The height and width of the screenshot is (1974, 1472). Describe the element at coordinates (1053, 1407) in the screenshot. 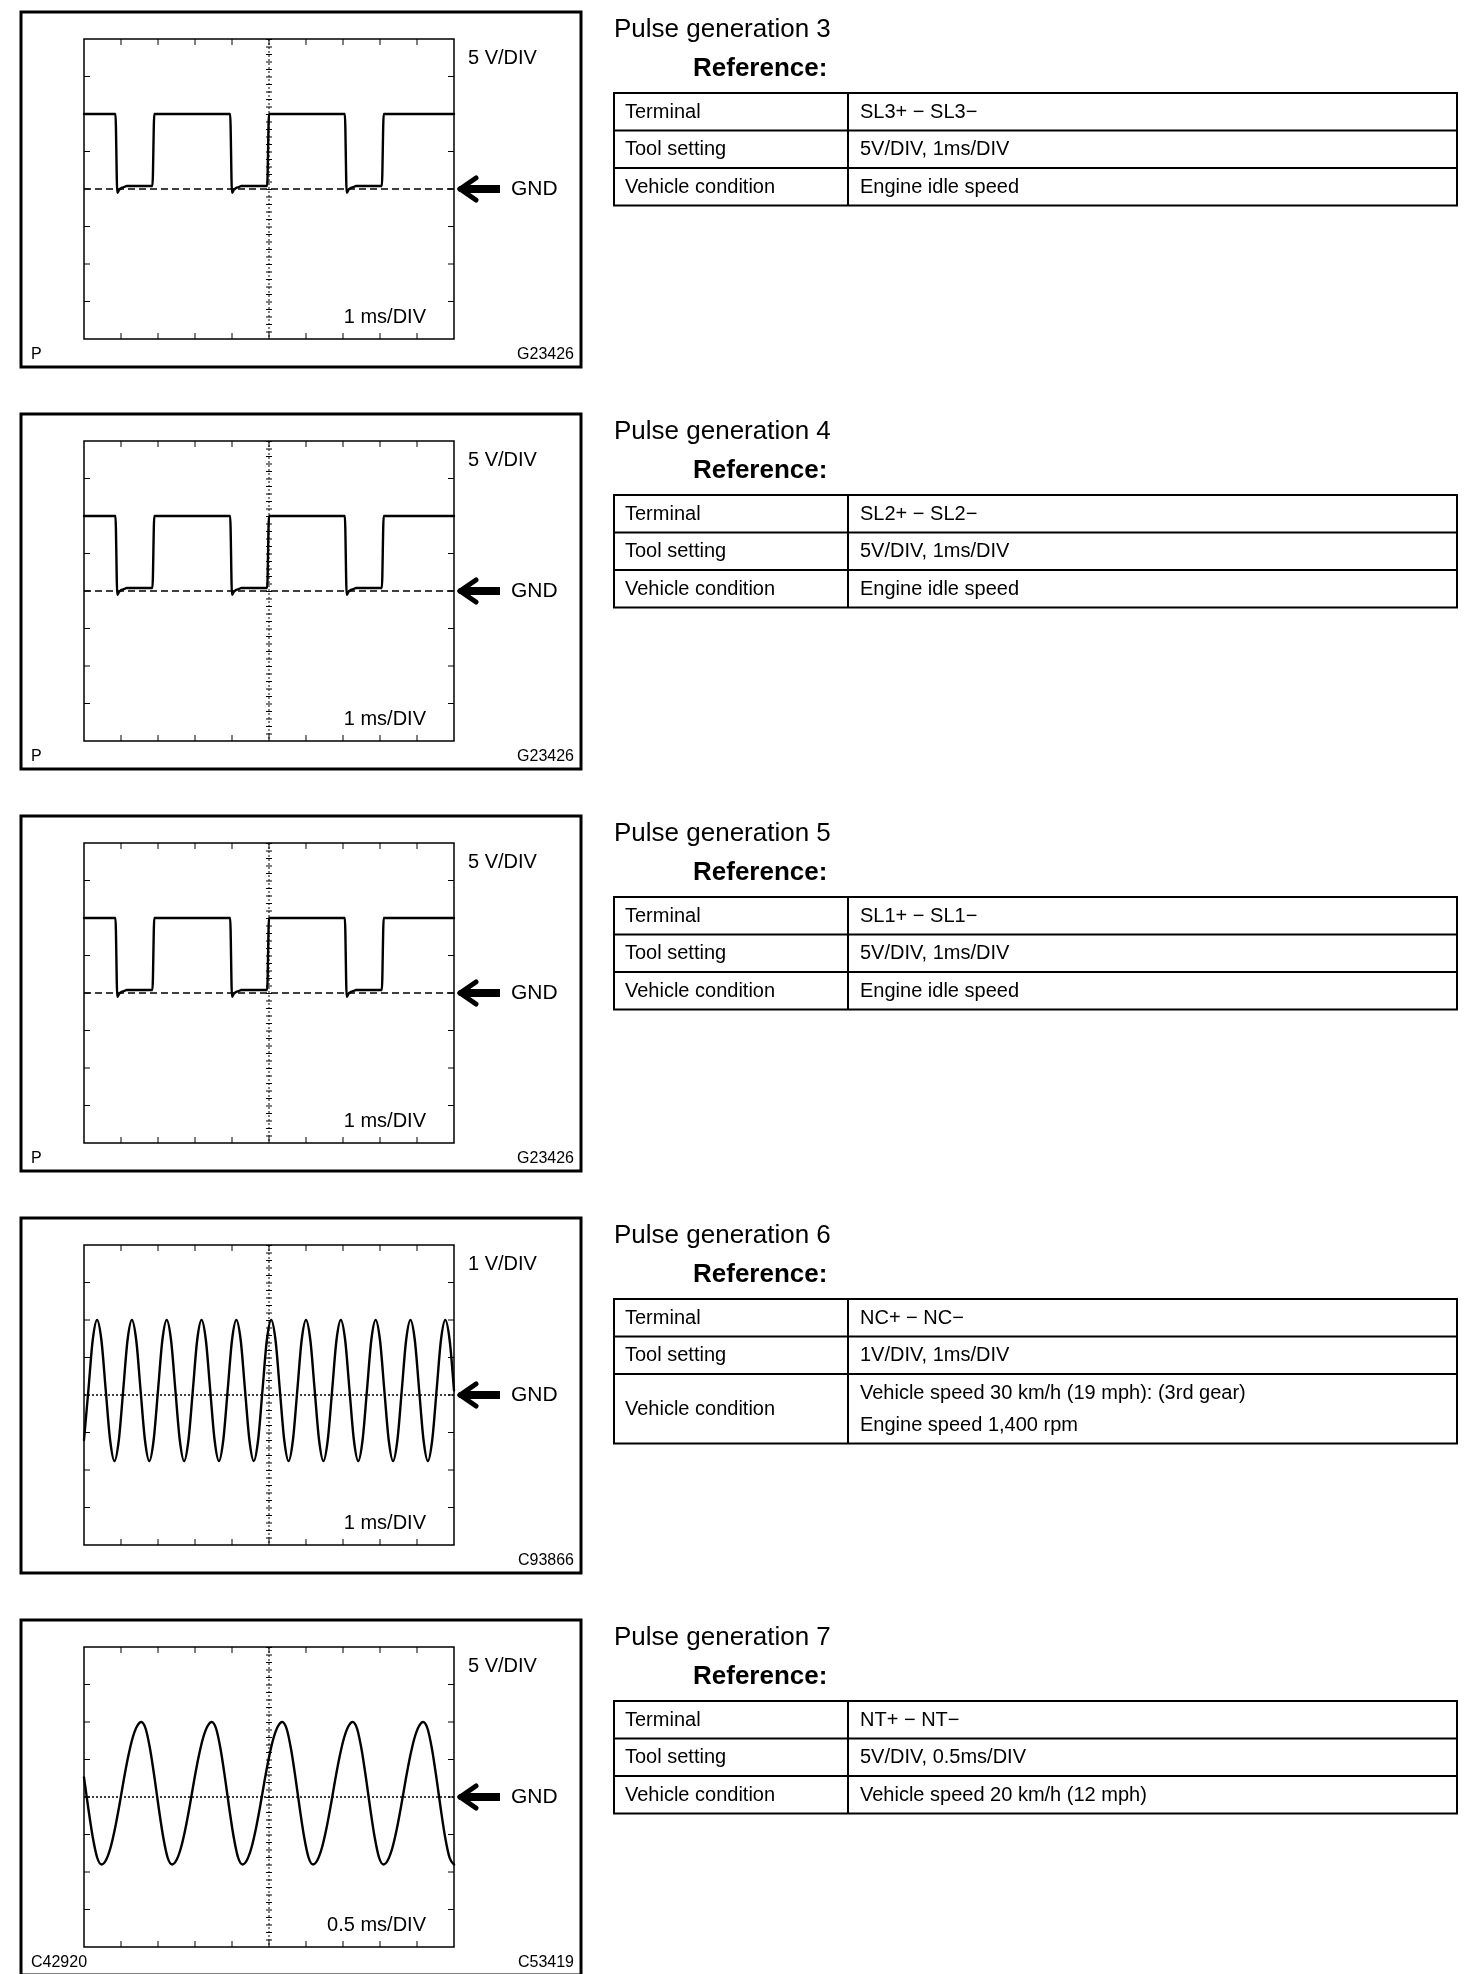

I see `text: Vehicle speed 30 km/h (19 mph): (3rd gear) Engine speed 1,400 rpm` at that location.